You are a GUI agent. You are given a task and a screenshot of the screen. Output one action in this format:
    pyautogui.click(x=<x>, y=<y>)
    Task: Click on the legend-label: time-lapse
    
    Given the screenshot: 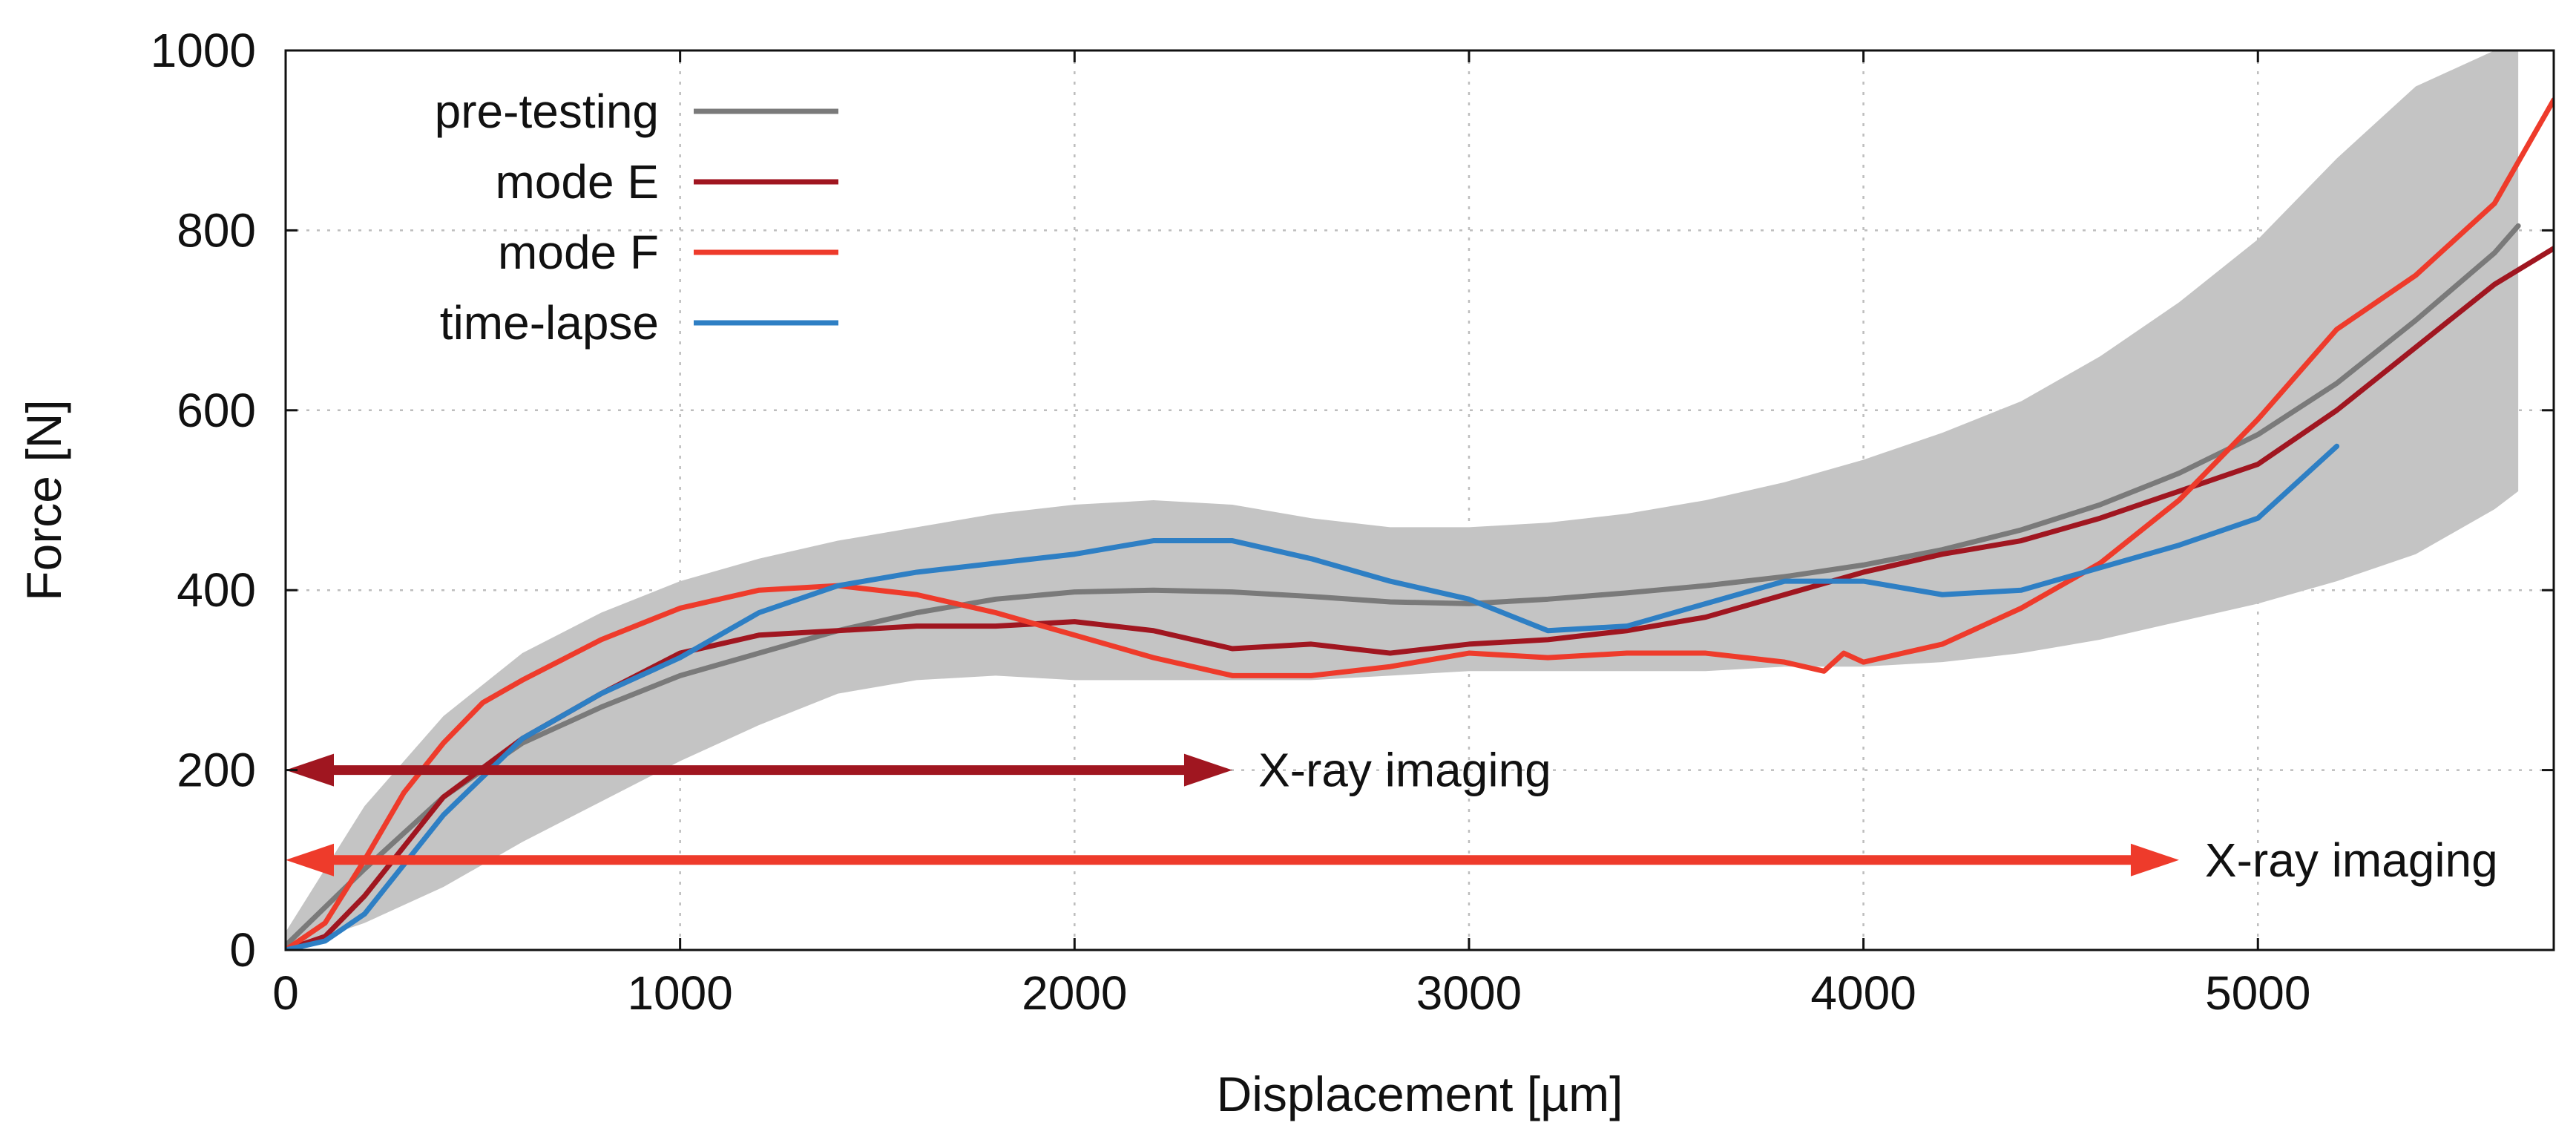 What is the action you would take?
    pyautogui.click(x=549, y=323)
    